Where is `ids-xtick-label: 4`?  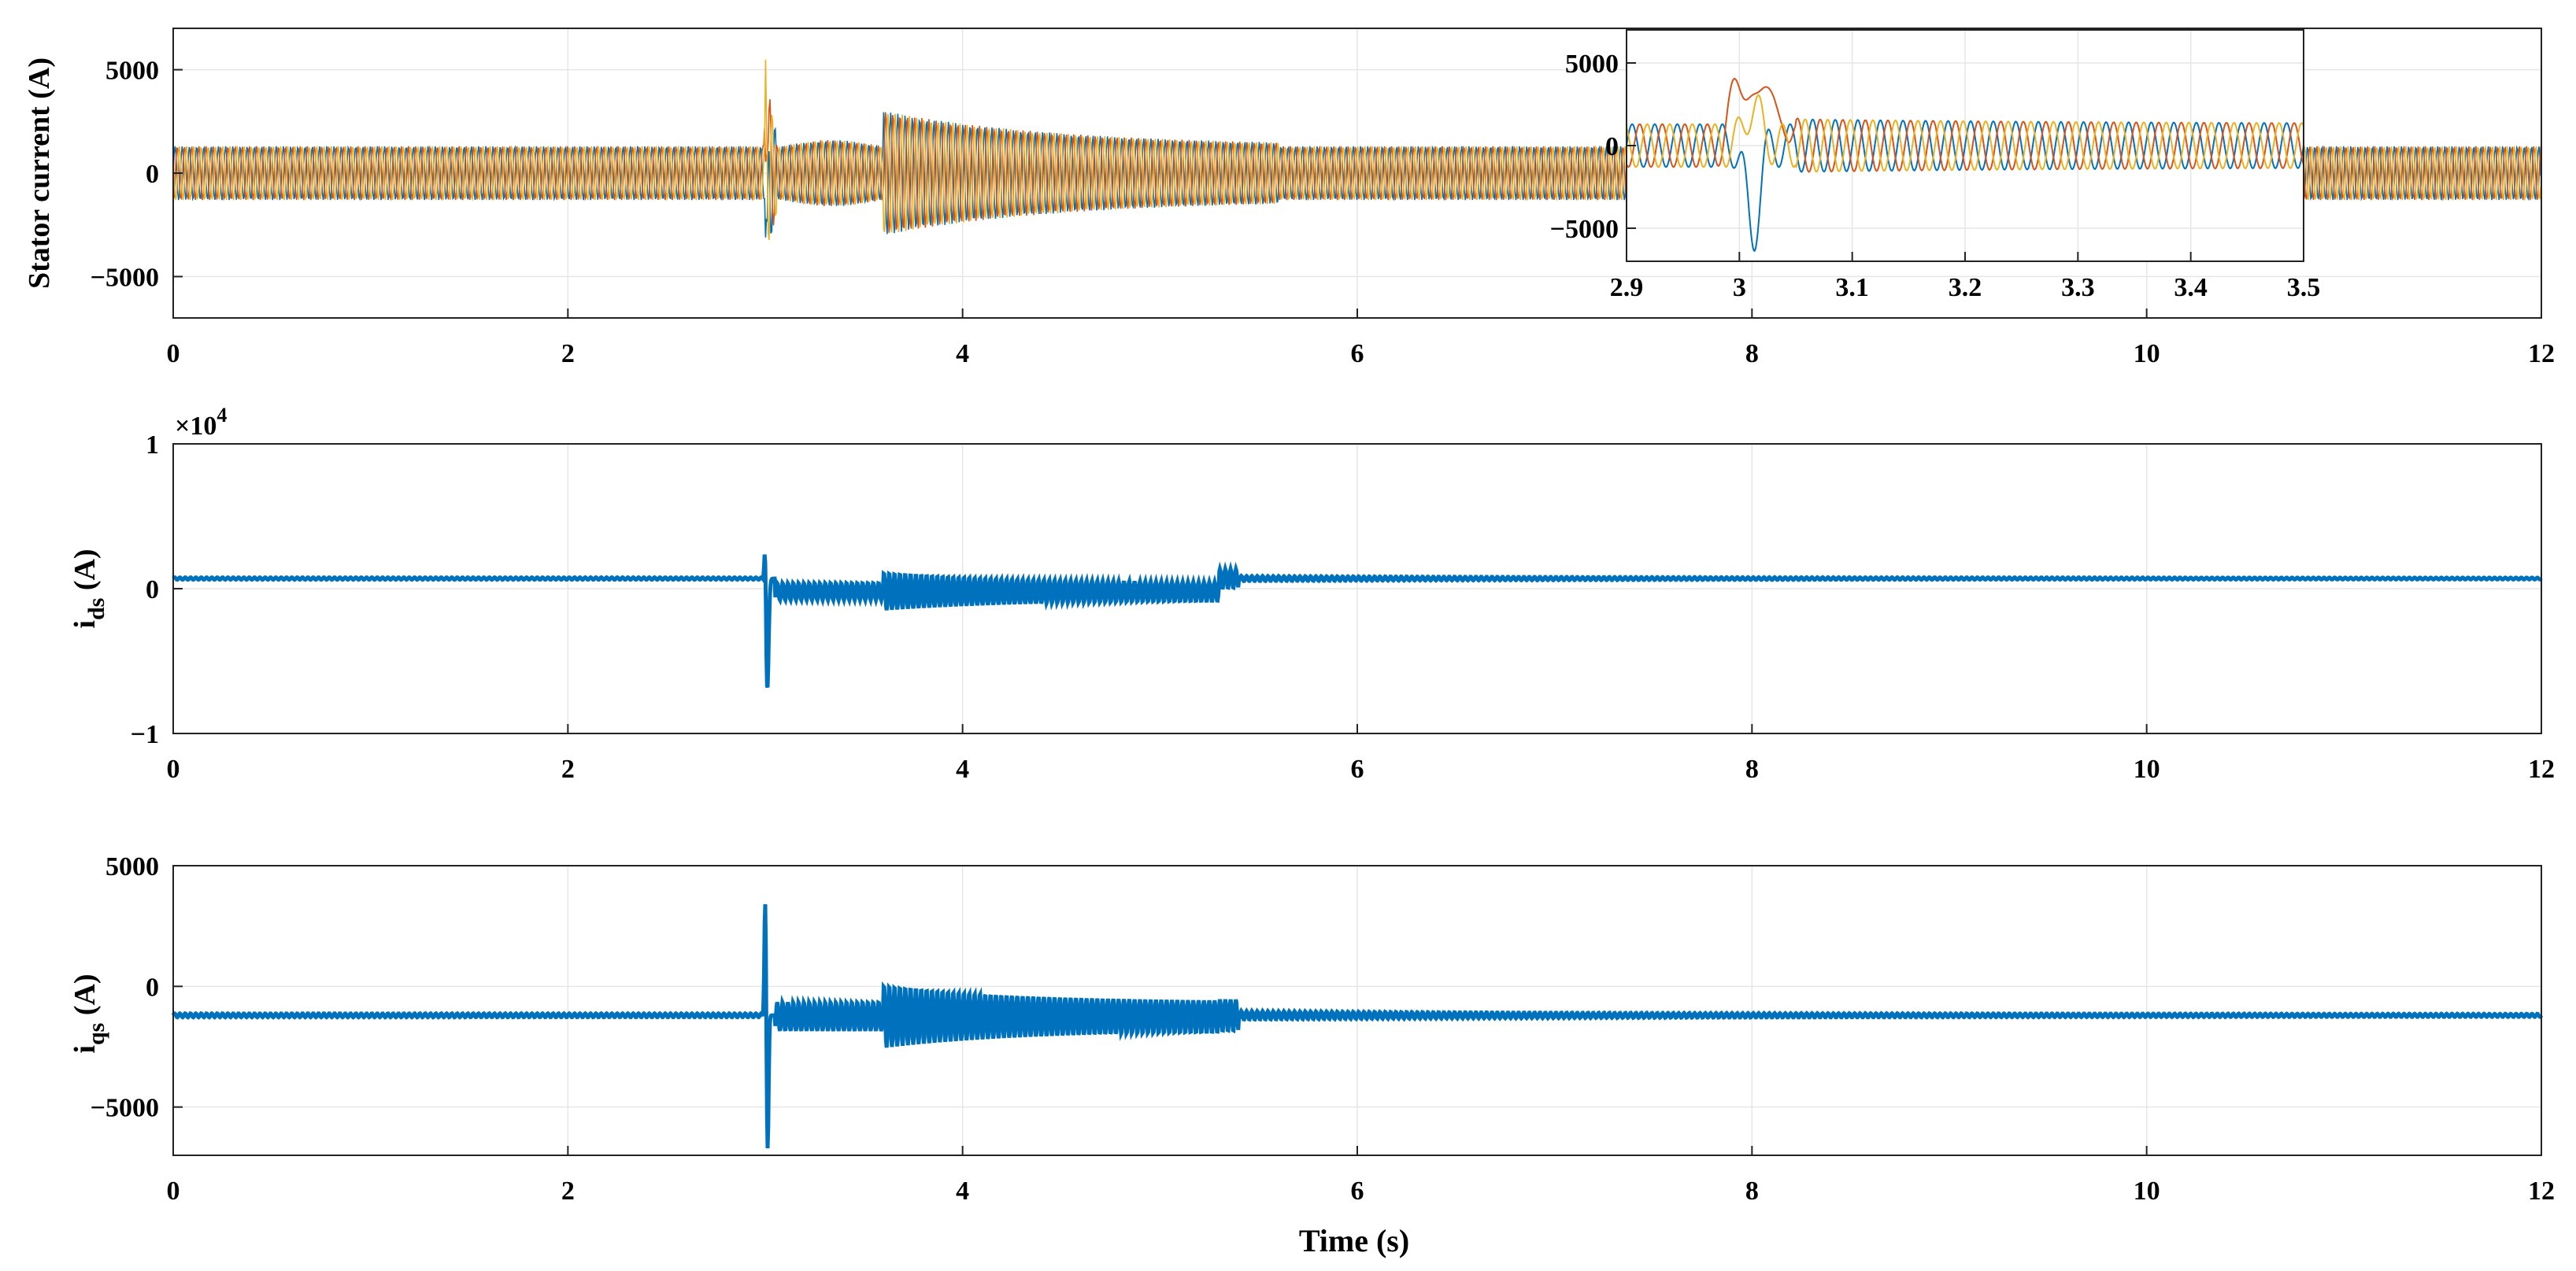
ids-xtick-label: 4 is located at coordinates (962, 770).